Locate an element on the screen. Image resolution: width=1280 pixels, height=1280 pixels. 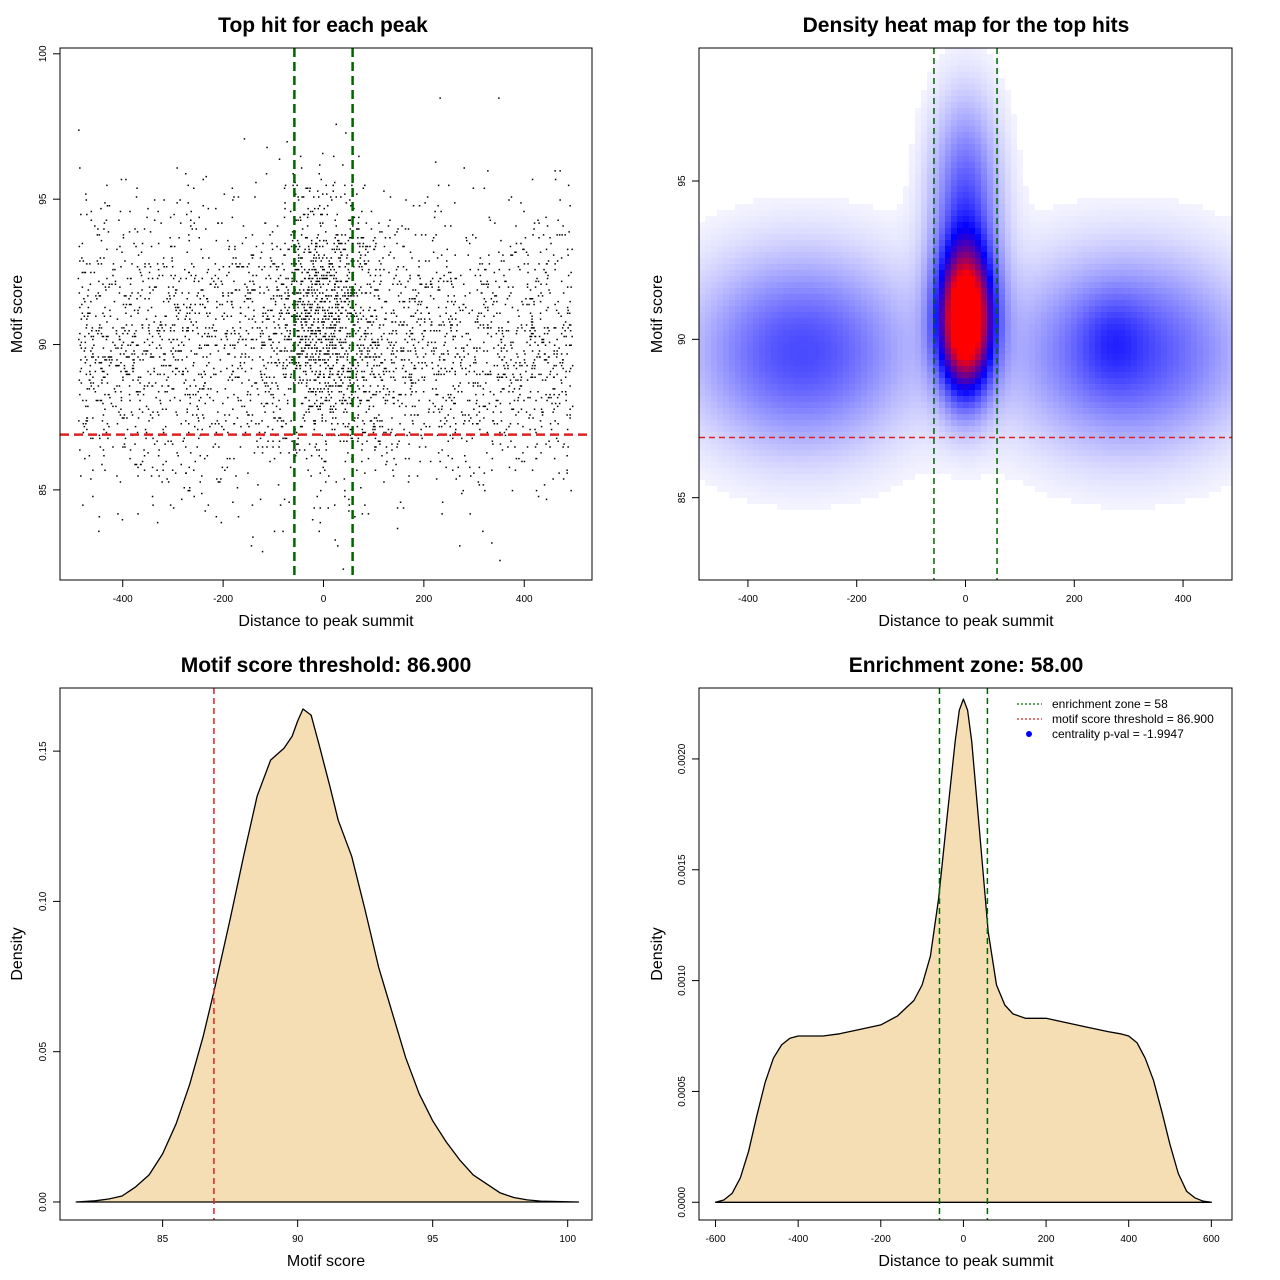
scatter-x-tick-label: 200 is located at coordinates (424, 599).